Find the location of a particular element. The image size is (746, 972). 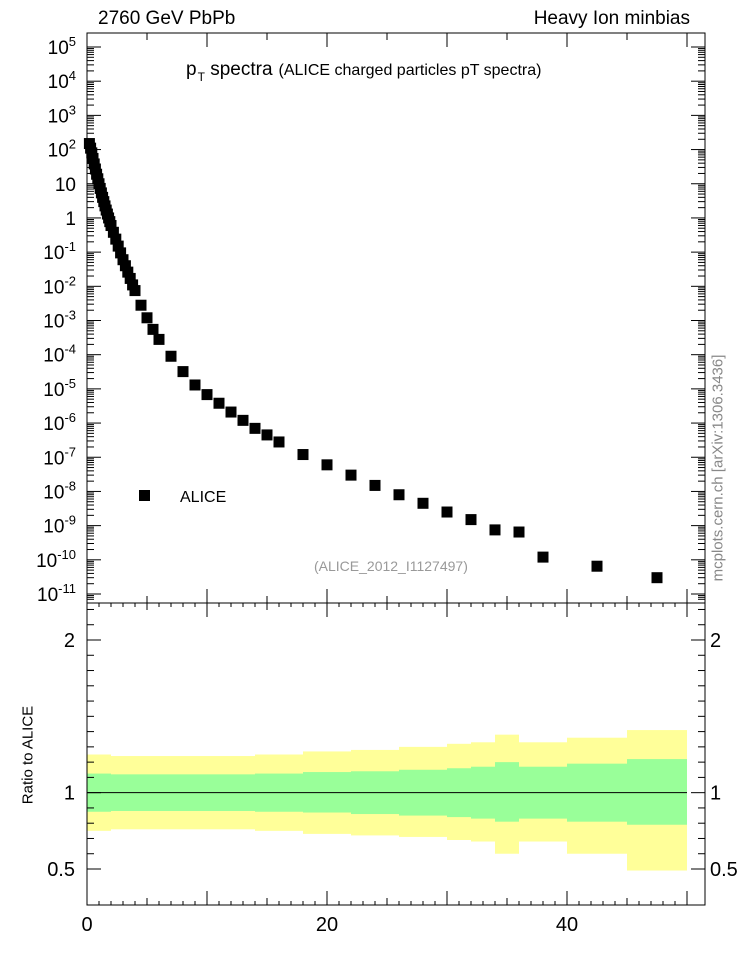

ratio-ytick-label-left-1: 1 is located at coordinates (69, 794).